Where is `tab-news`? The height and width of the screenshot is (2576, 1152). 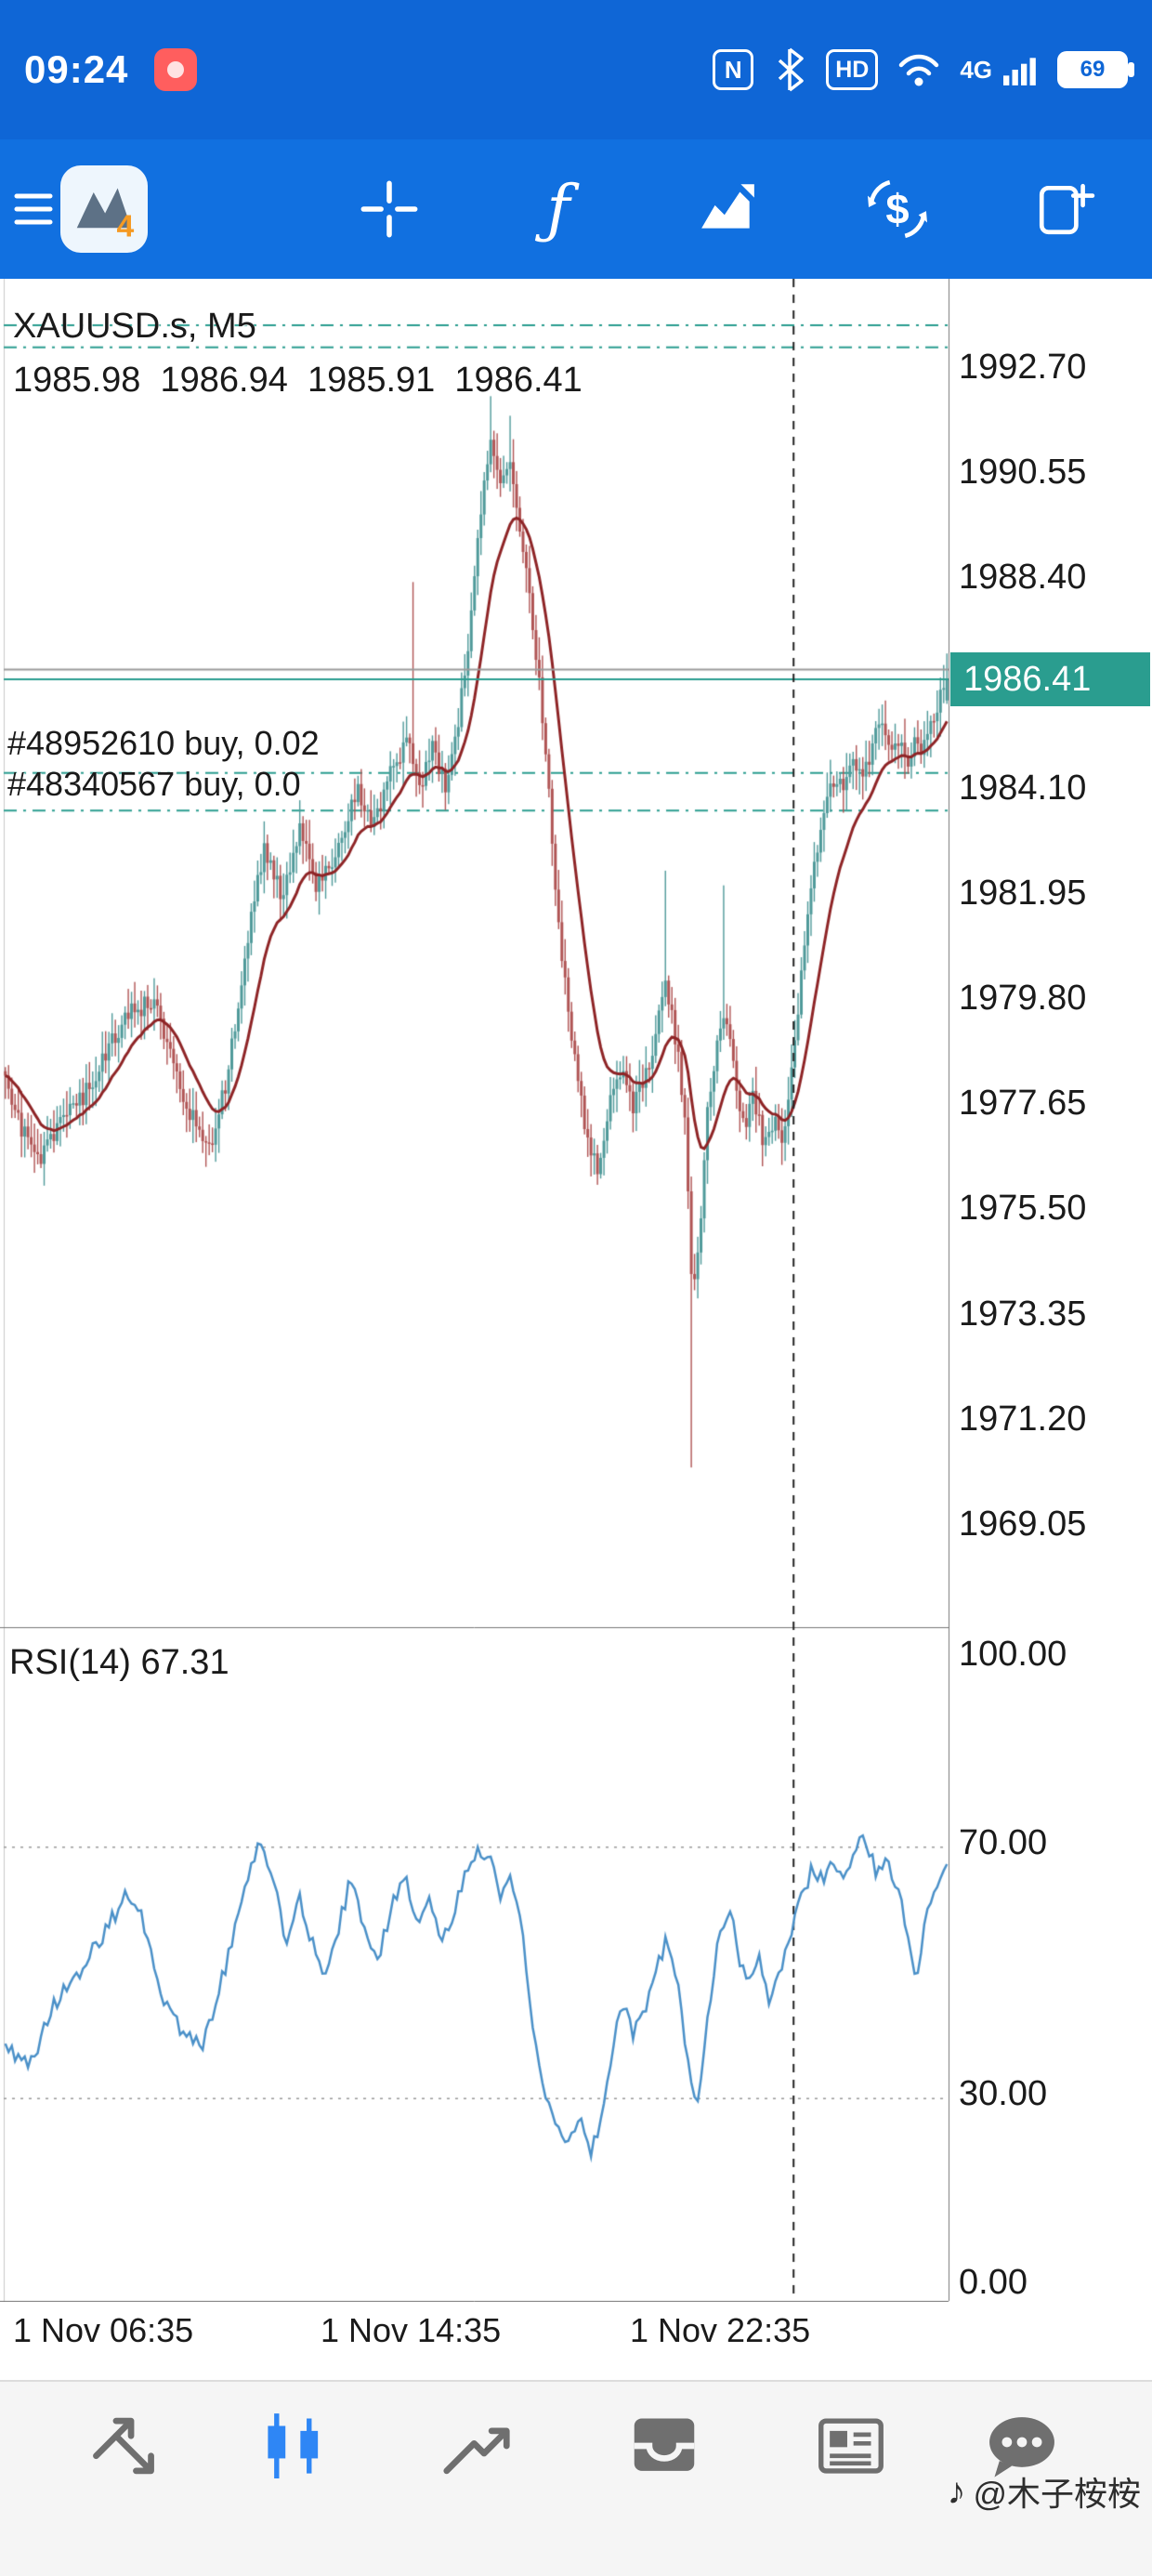
tab-news is located at coordinates (851, 2446).